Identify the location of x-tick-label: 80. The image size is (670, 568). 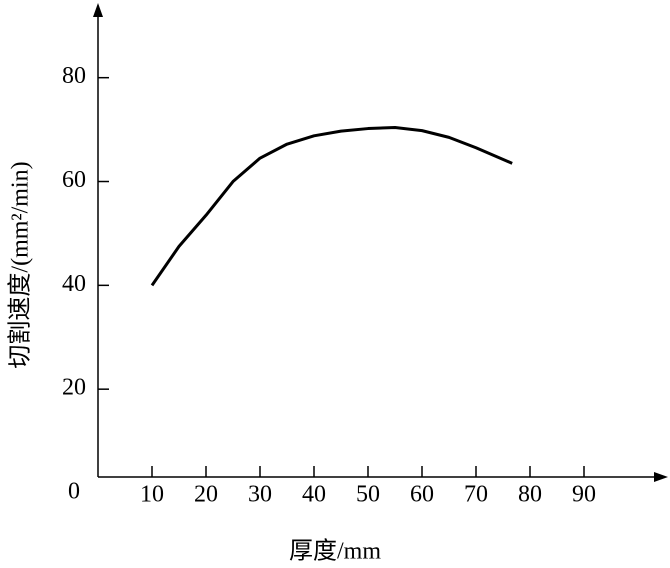
(530, 495).